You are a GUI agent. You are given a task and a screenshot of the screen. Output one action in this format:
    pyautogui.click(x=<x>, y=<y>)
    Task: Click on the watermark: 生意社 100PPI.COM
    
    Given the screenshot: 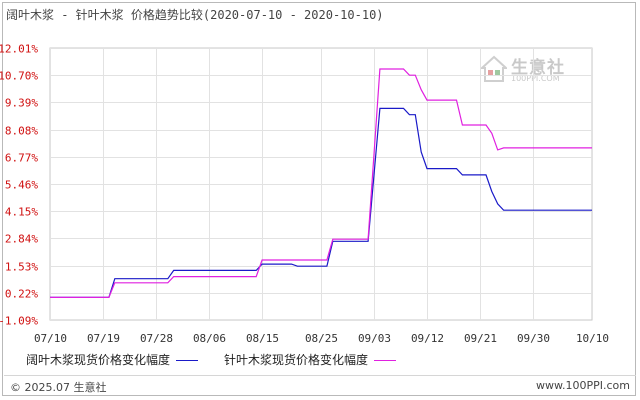 What is the action you would take?
    pyautogui.click(x=528, y=71)
    